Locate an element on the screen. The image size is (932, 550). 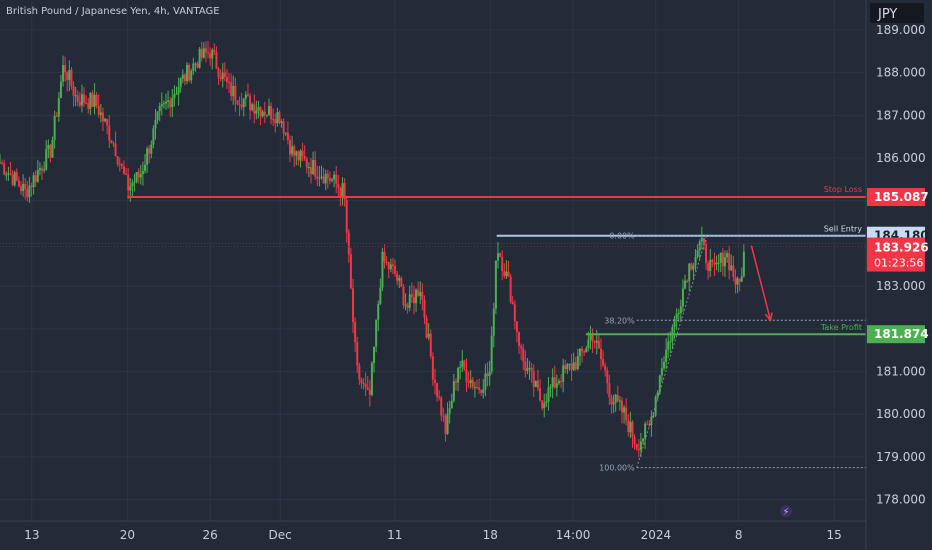
y-tick-label: 178.000 is located at coordinates (901, 500).